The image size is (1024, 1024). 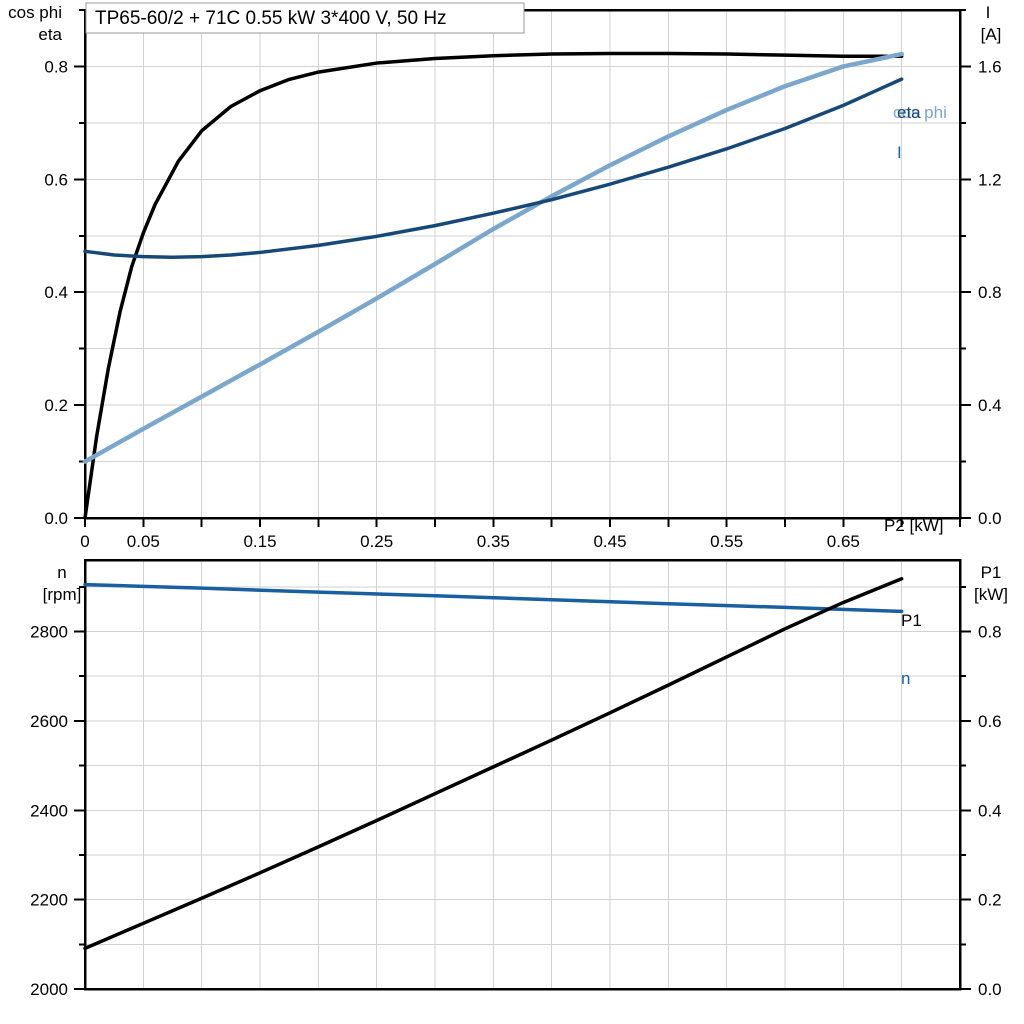 I want to click on bottom-left-tick-label: 2200, so click(x=49, y=900).